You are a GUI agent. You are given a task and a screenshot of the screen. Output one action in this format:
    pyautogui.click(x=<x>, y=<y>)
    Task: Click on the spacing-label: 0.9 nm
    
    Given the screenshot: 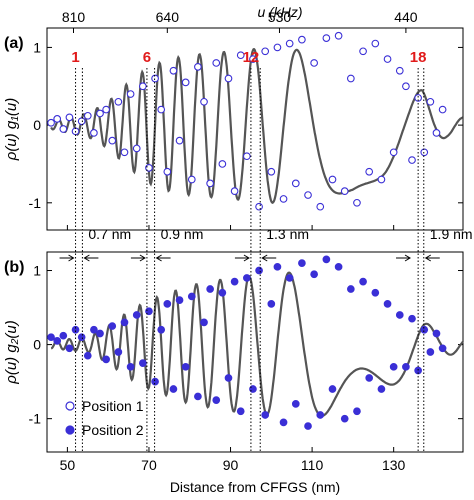 What is the action you would take?
    pyautogui.click(x=182, y=234)
    